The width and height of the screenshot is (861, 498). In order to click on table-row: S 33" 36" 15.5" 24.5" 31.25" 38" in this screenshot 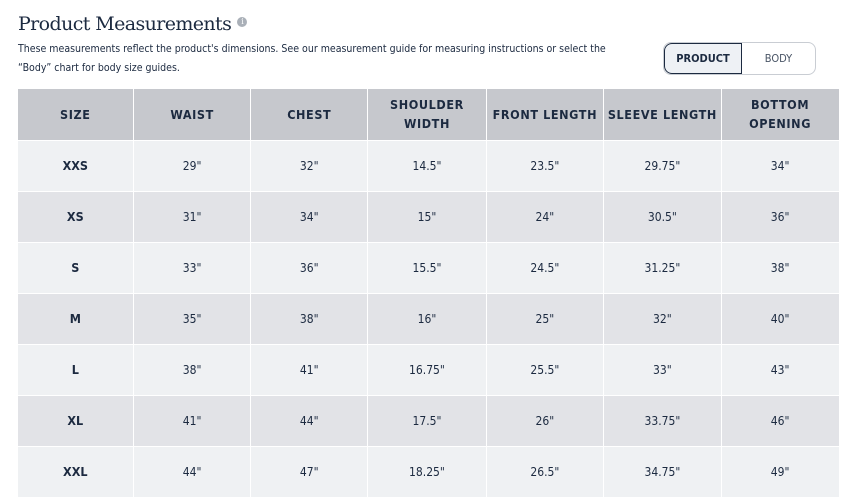, I will do `click(428, 267)`.